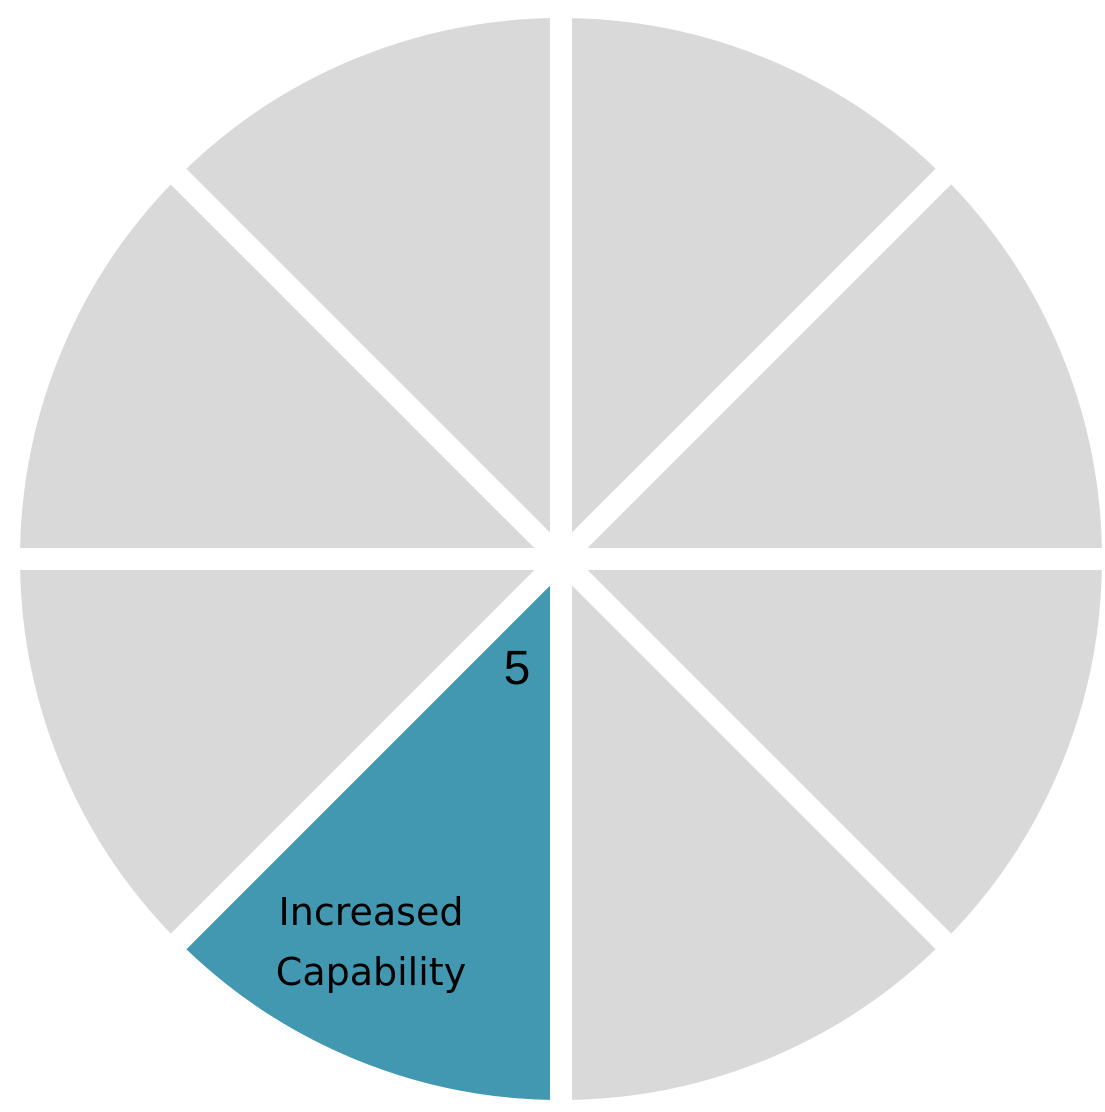 This screenshot has width=1105, height=1112. I want to click on segment-5-label-line-1: Increased, so click(371, 912).